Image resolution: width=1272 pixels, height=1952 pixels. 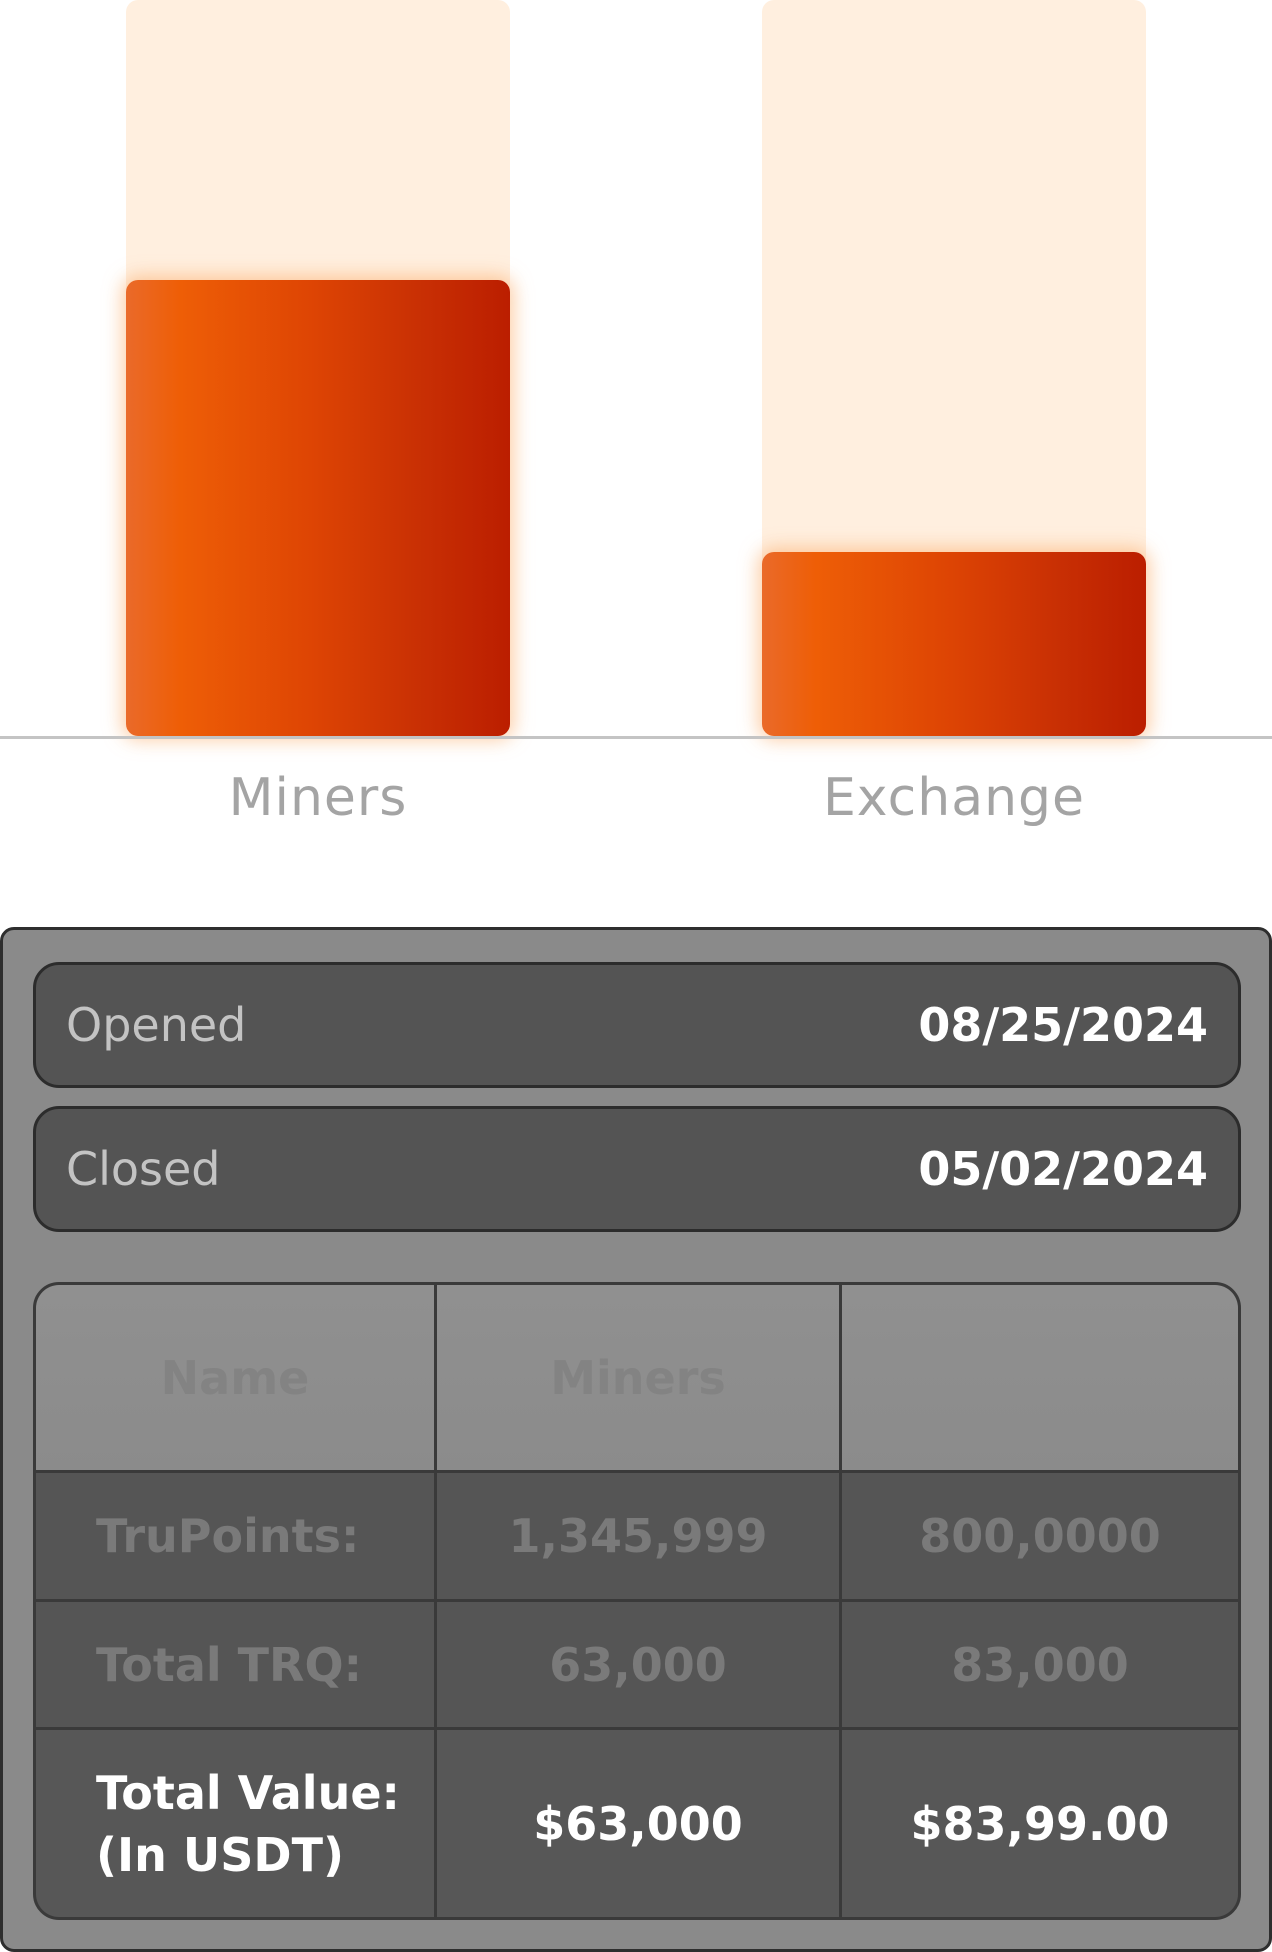 I want to click on row-label-trupoints: TruPoints:, so click(x=235, y=1536).